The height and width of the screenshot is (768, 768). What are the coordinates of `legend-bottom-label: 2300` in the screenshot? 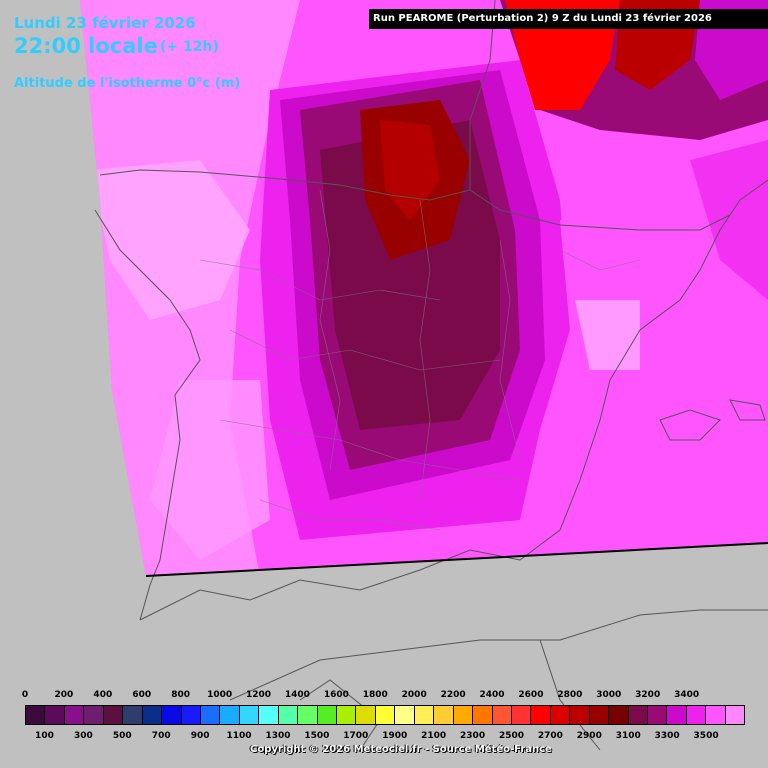 It's located at (473, 736).